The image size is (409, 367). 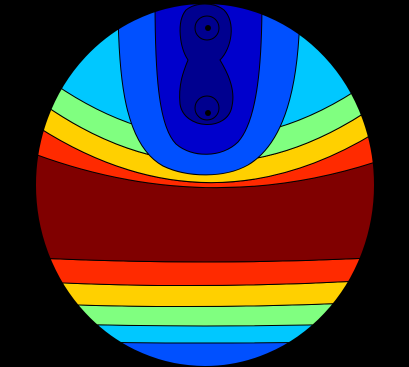 What do you see at coordinates (208, 113) in the screenshot?
I see `source-marker-lower-dot` at bounding box center [208, 113].